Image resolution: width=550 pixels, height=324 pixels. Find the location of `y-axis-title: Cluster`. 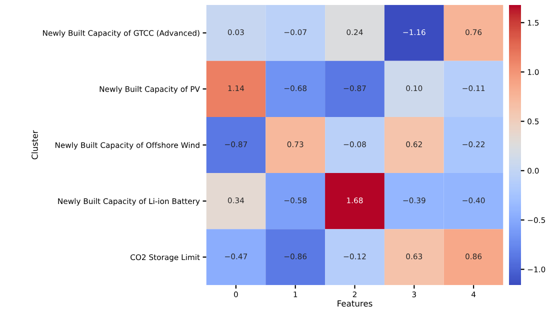

y-axis-title: Cluster is located at coordinates (34, 145).